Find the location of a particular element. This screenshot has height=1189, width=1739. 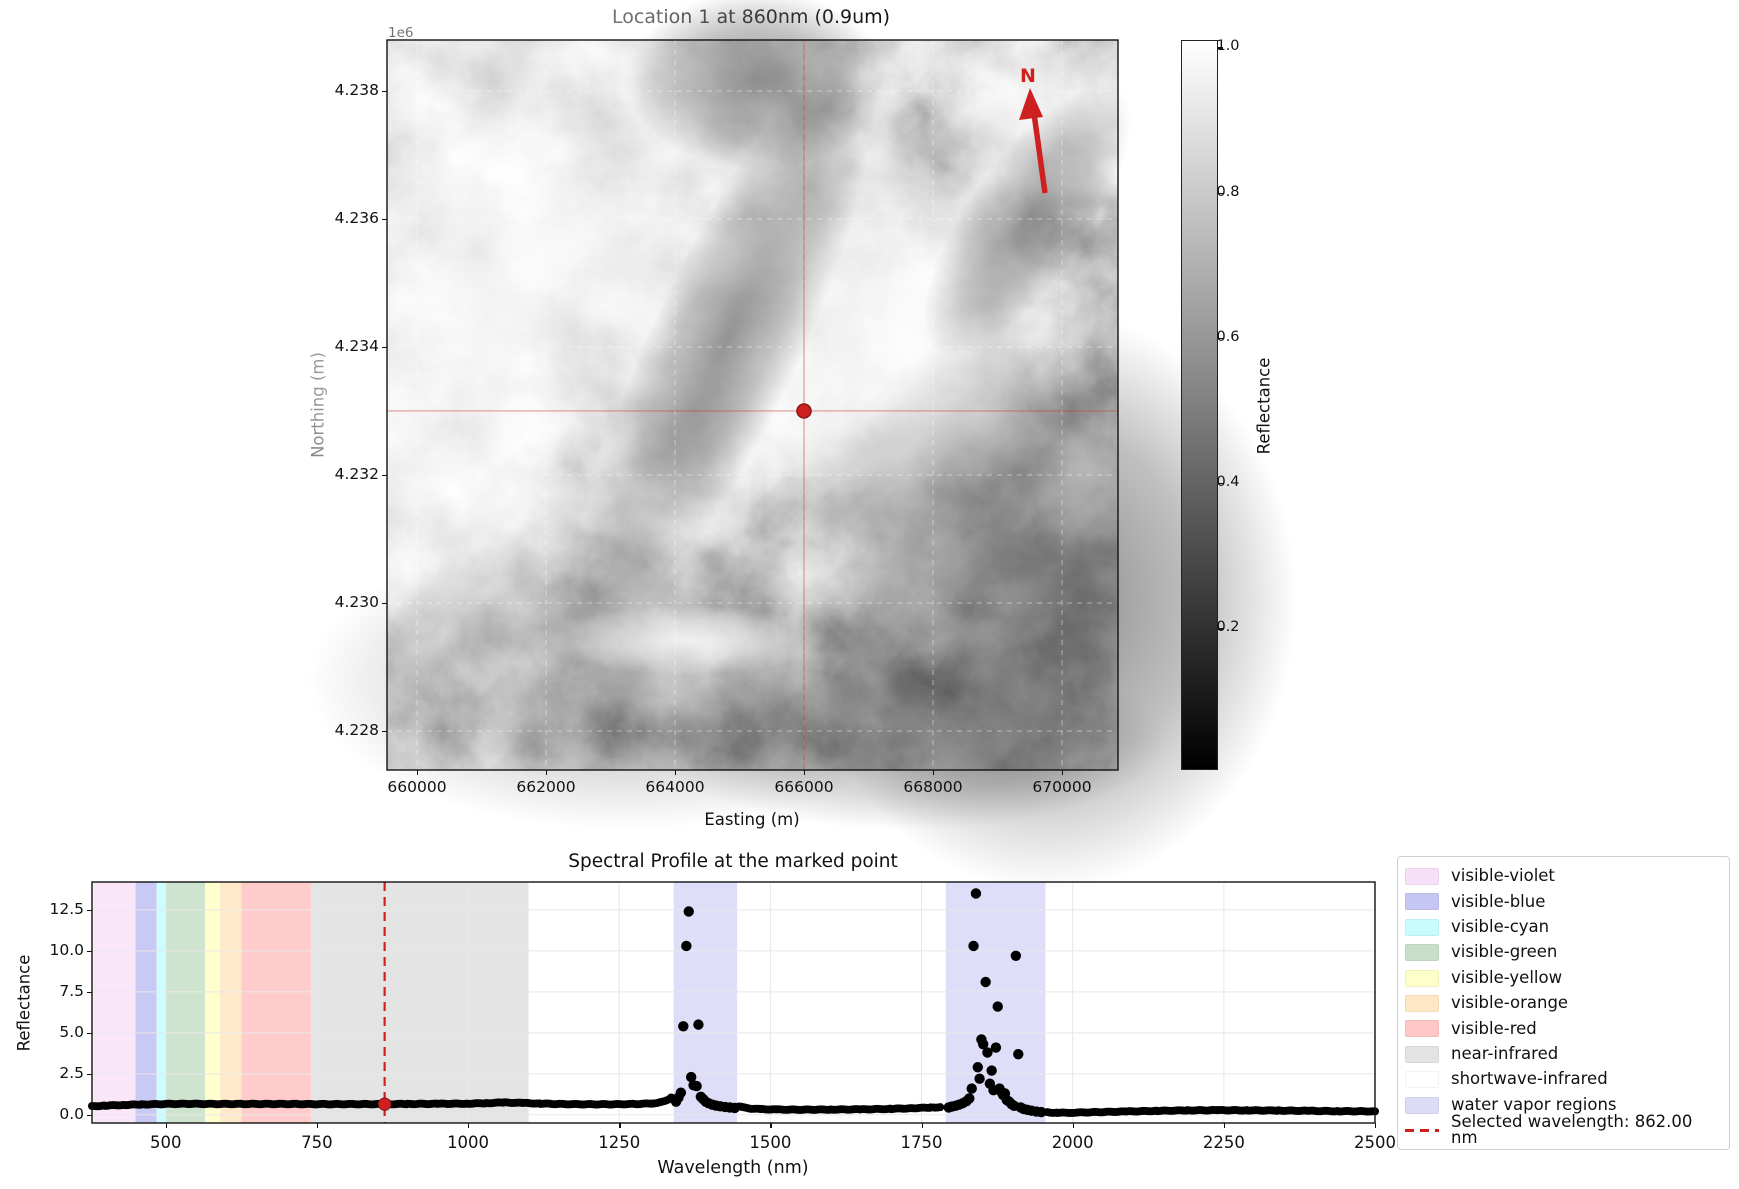

spectral-x-tick: 2000 is located at coordinates (1072, 1142).